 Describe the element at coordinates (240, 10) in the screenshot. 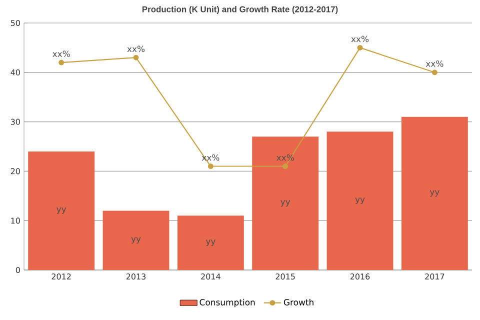

I see `chart-title: Production (K Unit) and Growth Rate (2012-2017)` at that location.